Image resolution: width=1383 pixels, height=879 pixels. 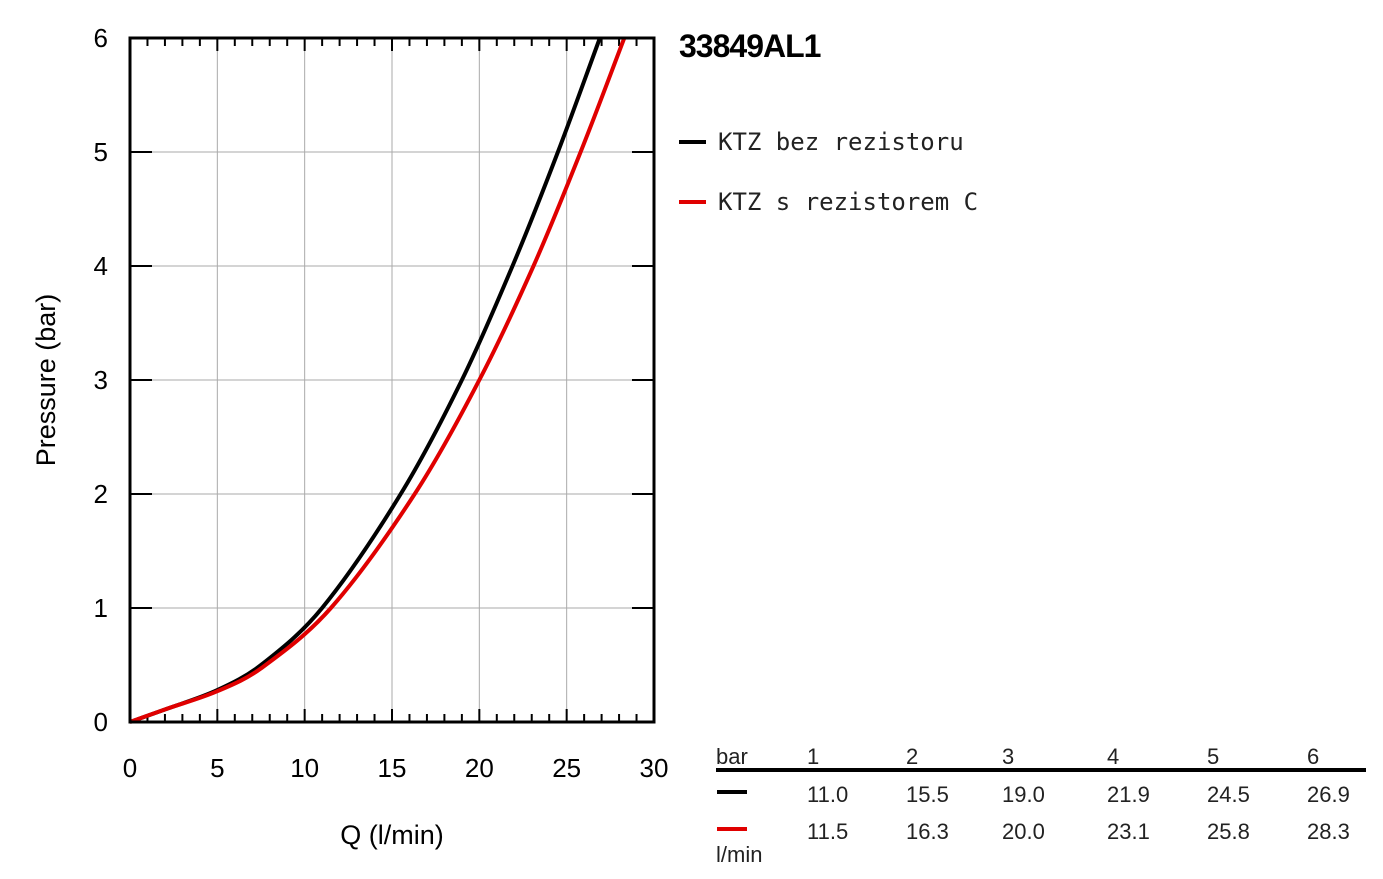 I want to click on y-tick-label: 4, so click(x=101, y=266).